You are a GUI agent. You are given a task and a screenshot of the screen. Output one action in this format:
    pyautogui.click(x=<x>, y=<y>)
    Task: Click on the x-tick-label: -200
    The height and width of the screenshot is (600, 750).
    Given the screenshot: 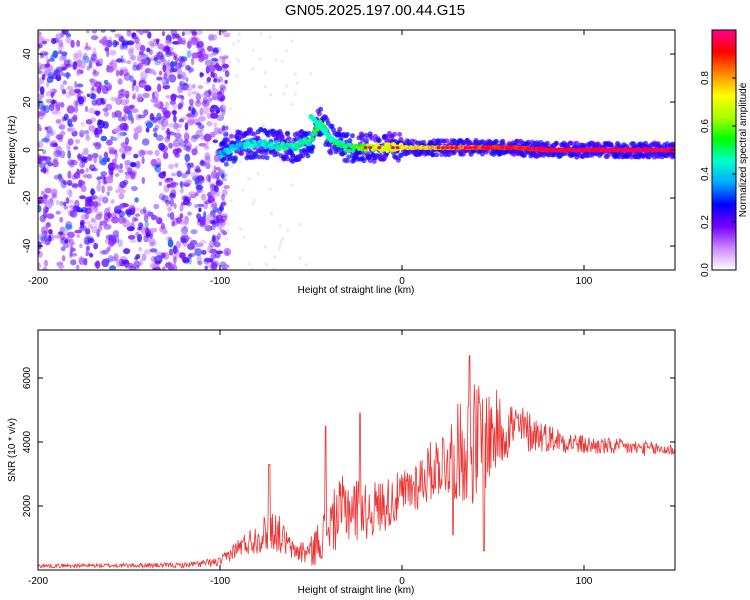 What is the action you would take?
    pyautogui.click(x=38, y=281)
    